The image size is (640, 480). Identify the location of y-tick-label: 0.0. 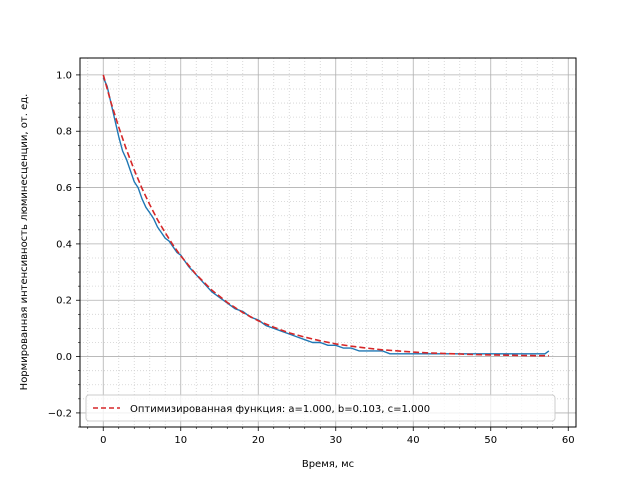
(64, 357).